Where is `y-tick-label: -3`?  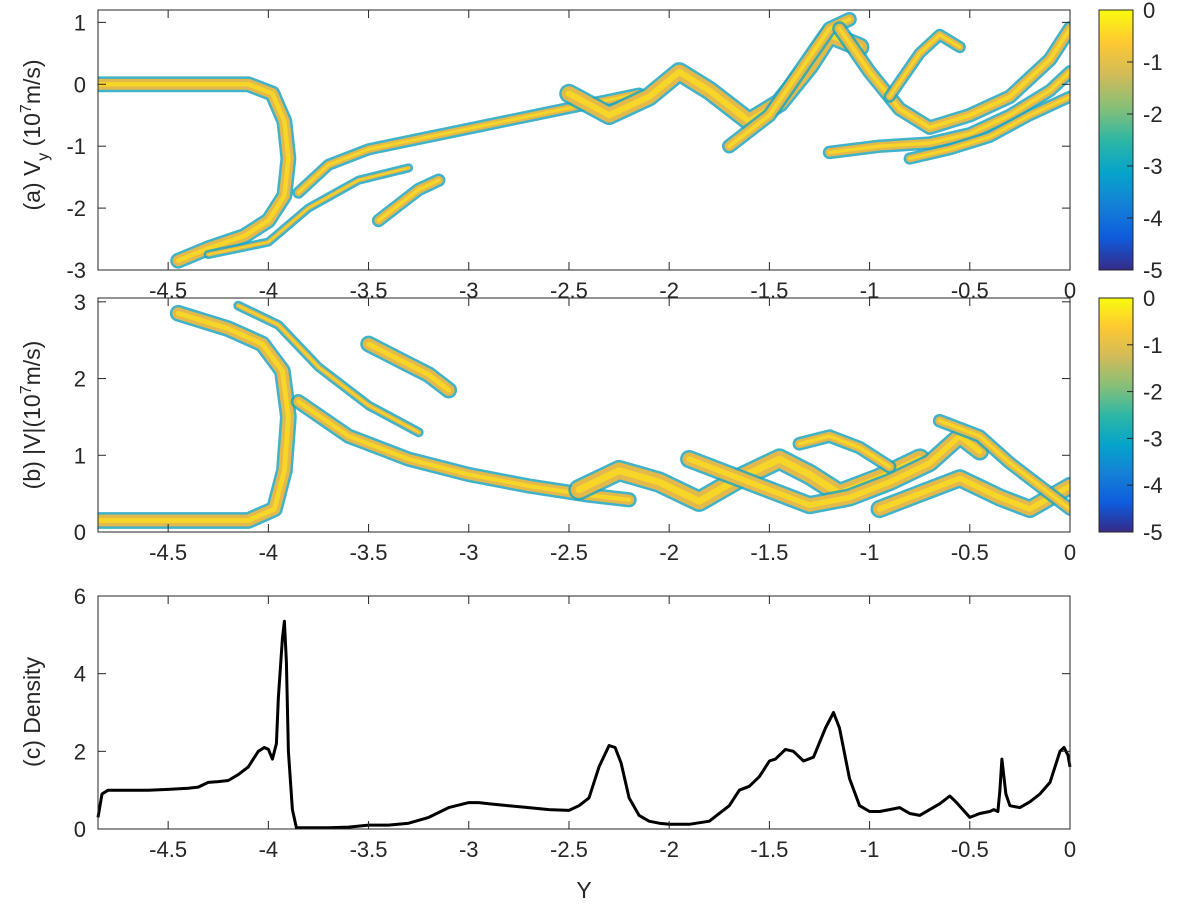 y-tick-label: -3 is located at coordinates (76, 270).